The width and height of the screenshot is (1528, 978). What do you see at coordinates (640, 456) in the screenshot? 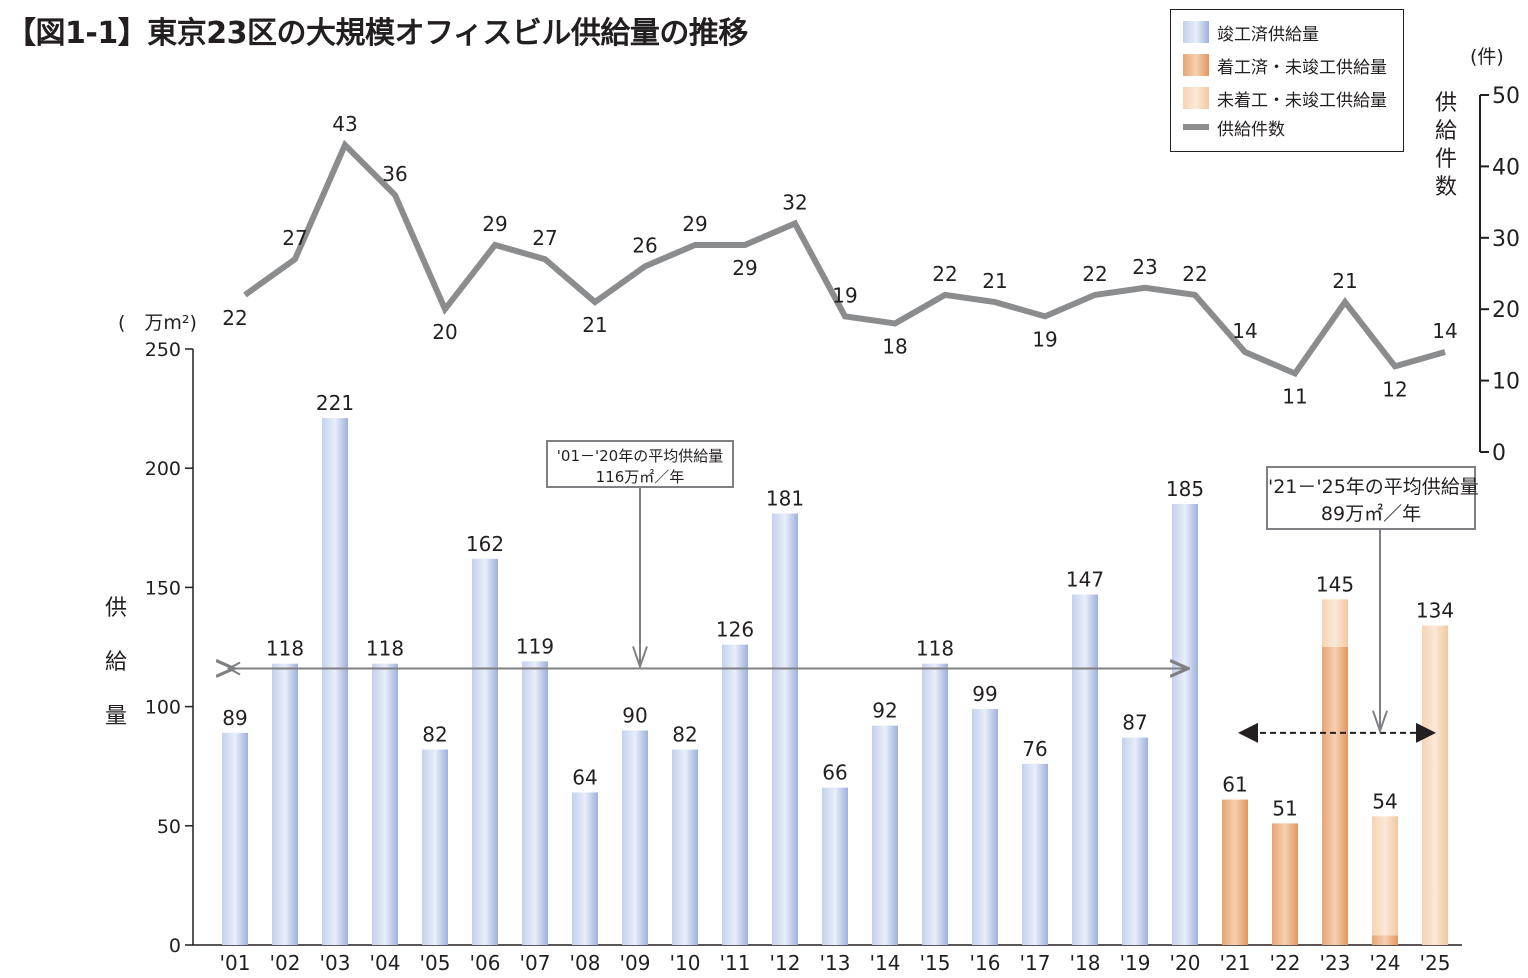
I see `avg-annotation-2001-2020-line1: '01－'20年の平均供給量` at bounding box center [640, 456].